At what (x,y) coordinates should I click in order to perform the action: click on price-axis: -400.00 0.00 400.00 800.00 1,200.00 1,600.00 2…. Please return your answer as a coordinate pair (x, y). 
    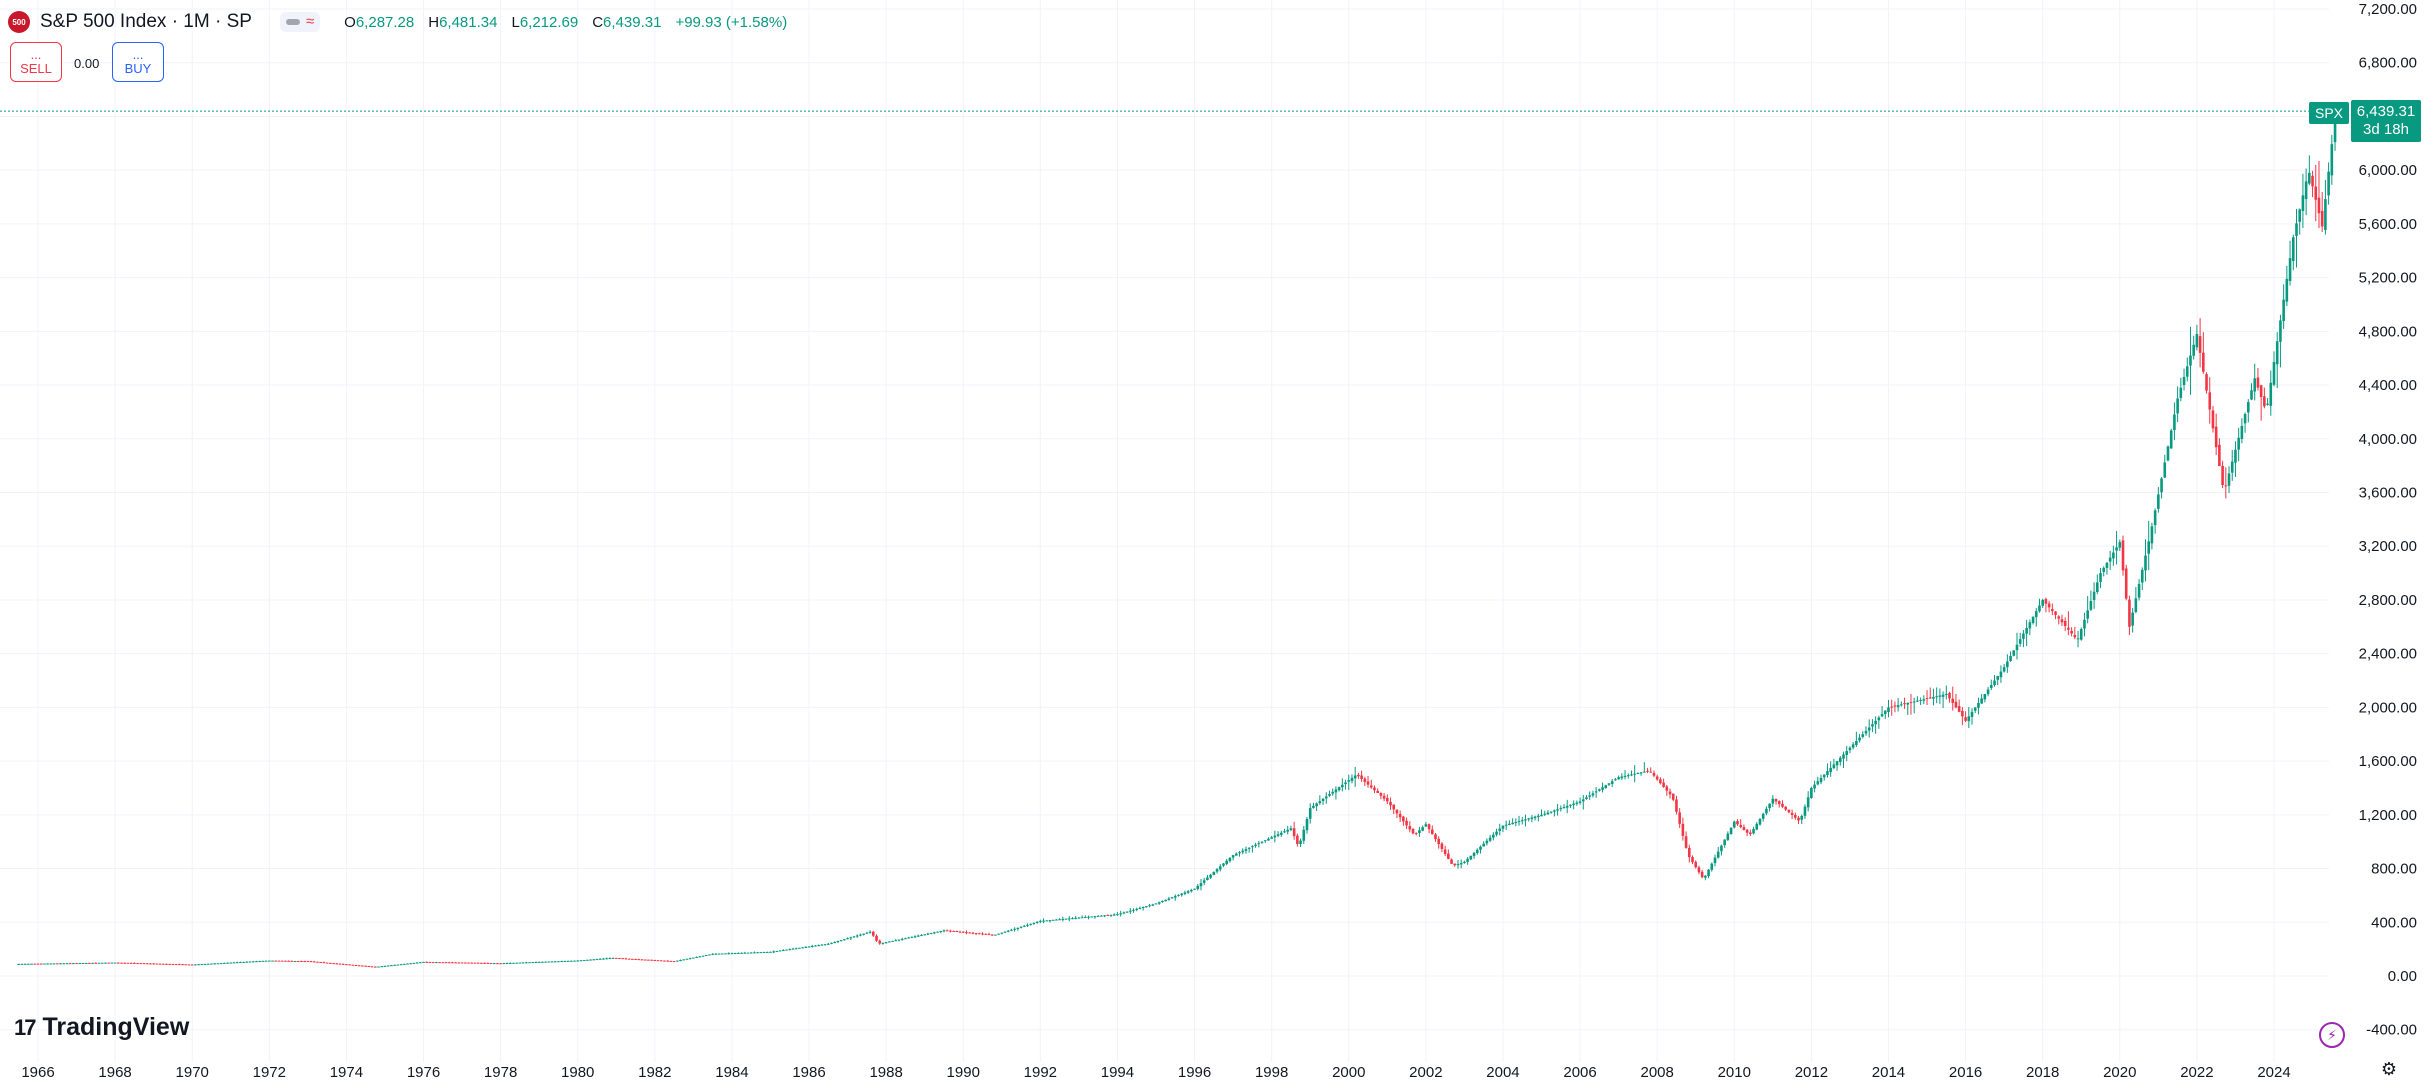
    Looking at the image, I should click on (2388, 520).